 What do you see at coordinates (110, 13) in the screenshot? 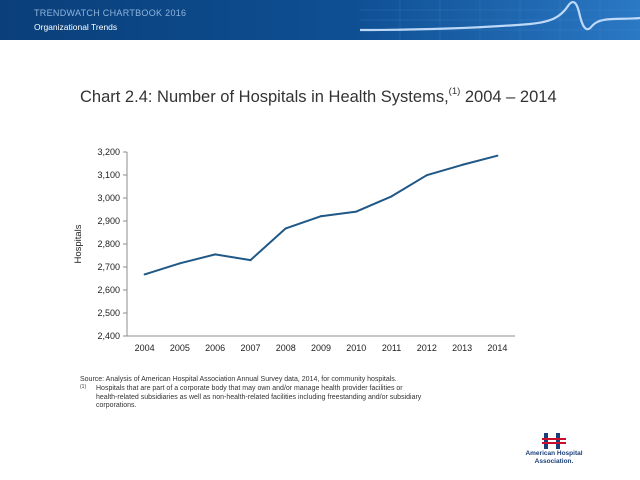
I see `chartbook-title: TRENDWATCH CHARTBOOK 2016` at bounding box center [110, 13].